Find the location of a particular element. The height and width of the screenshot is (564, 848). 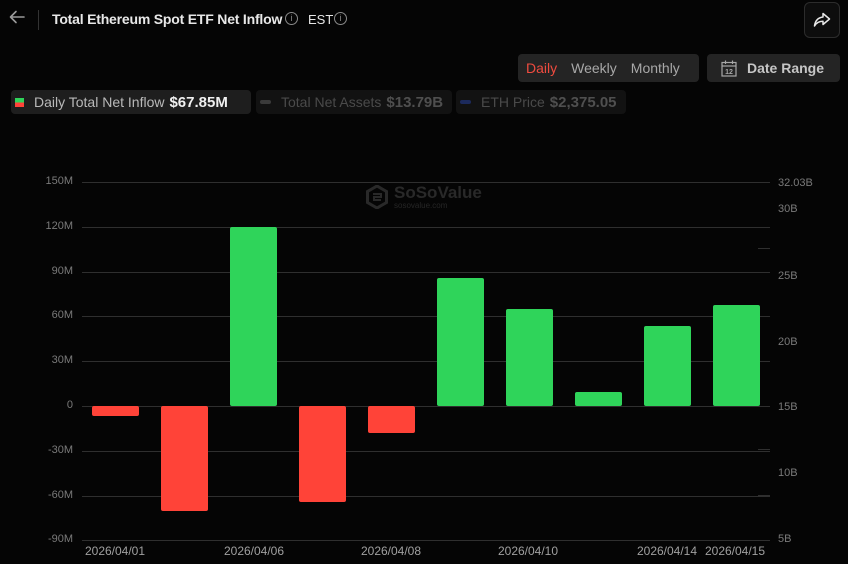

watermark-name: SoSoValue is located at coordinates (438, 192).